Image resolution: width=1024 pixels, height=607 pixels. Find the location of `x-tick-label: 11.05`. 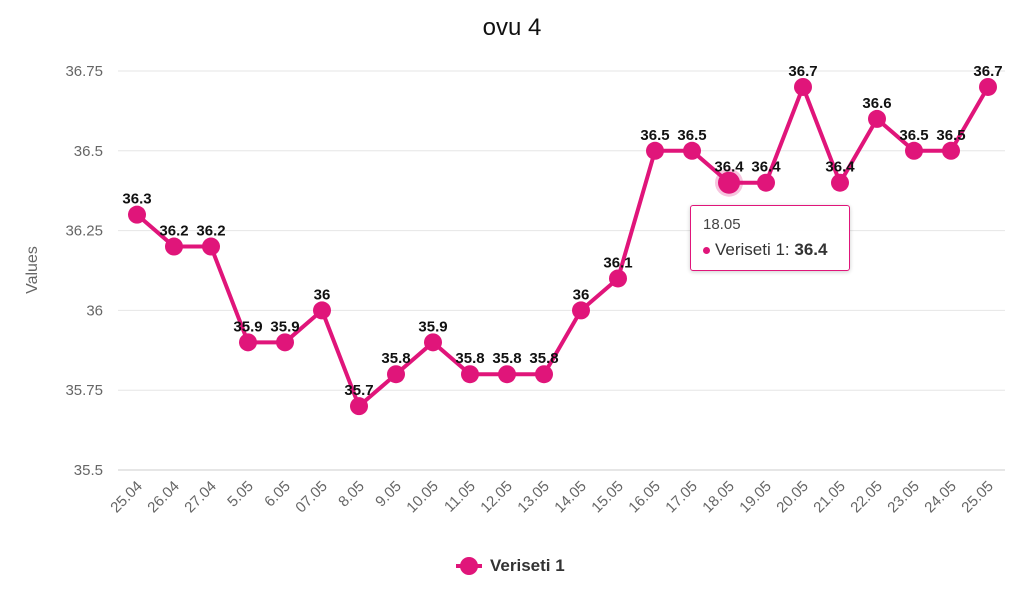

x-tick-label: 11.05 is located at coordinates (460, 497).